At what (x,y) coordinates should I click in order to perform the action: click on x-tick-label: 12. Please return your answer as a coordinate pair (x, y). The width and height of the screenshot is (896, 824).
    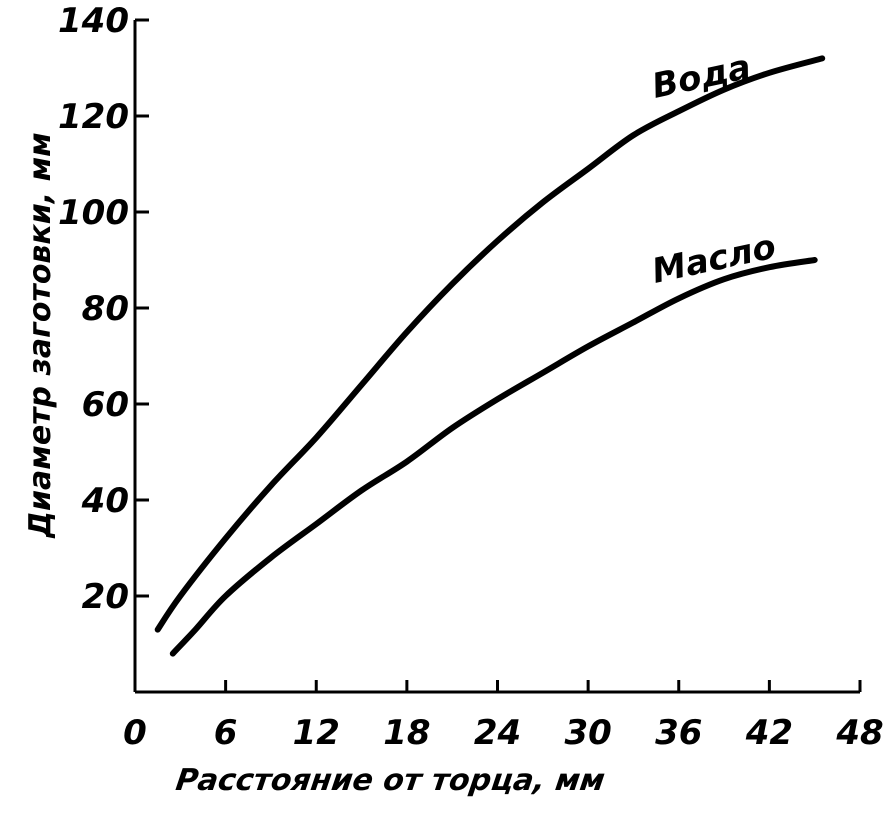
    Looking at the image, I should click on (316, 733).